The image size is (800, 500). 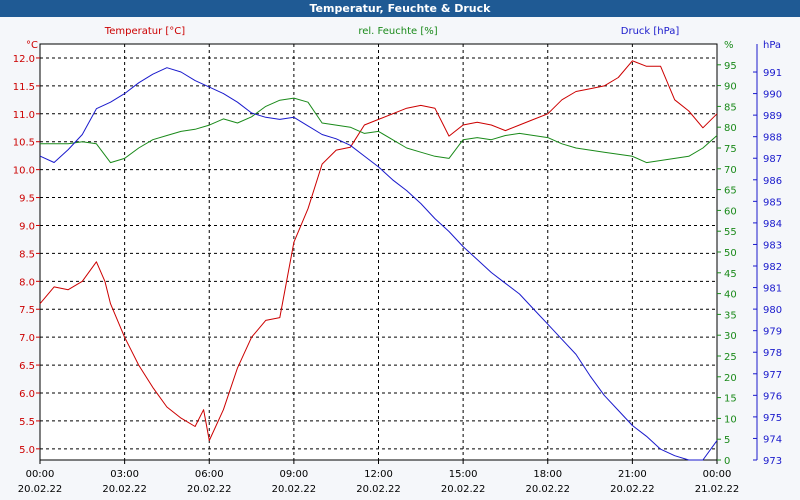 I want to click on right-tick-label: 983, so click(x=772, y=245).